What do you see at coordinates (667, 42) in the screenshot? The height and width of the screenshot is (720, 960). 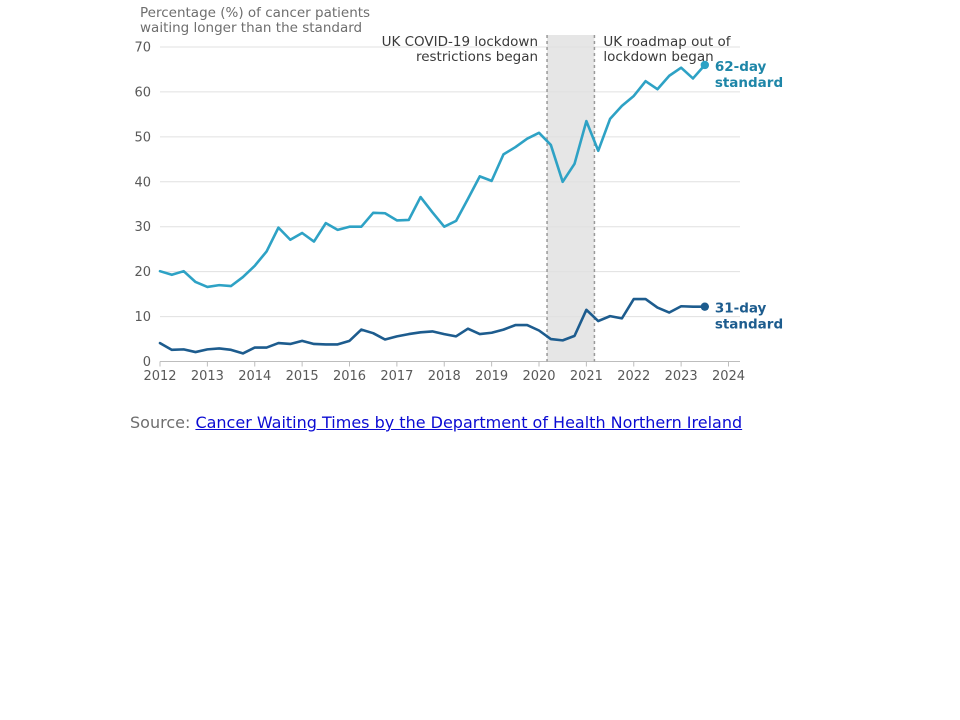 I see `annotation-roadmap: UK roadmap out of` at bounding box center [667, 42].